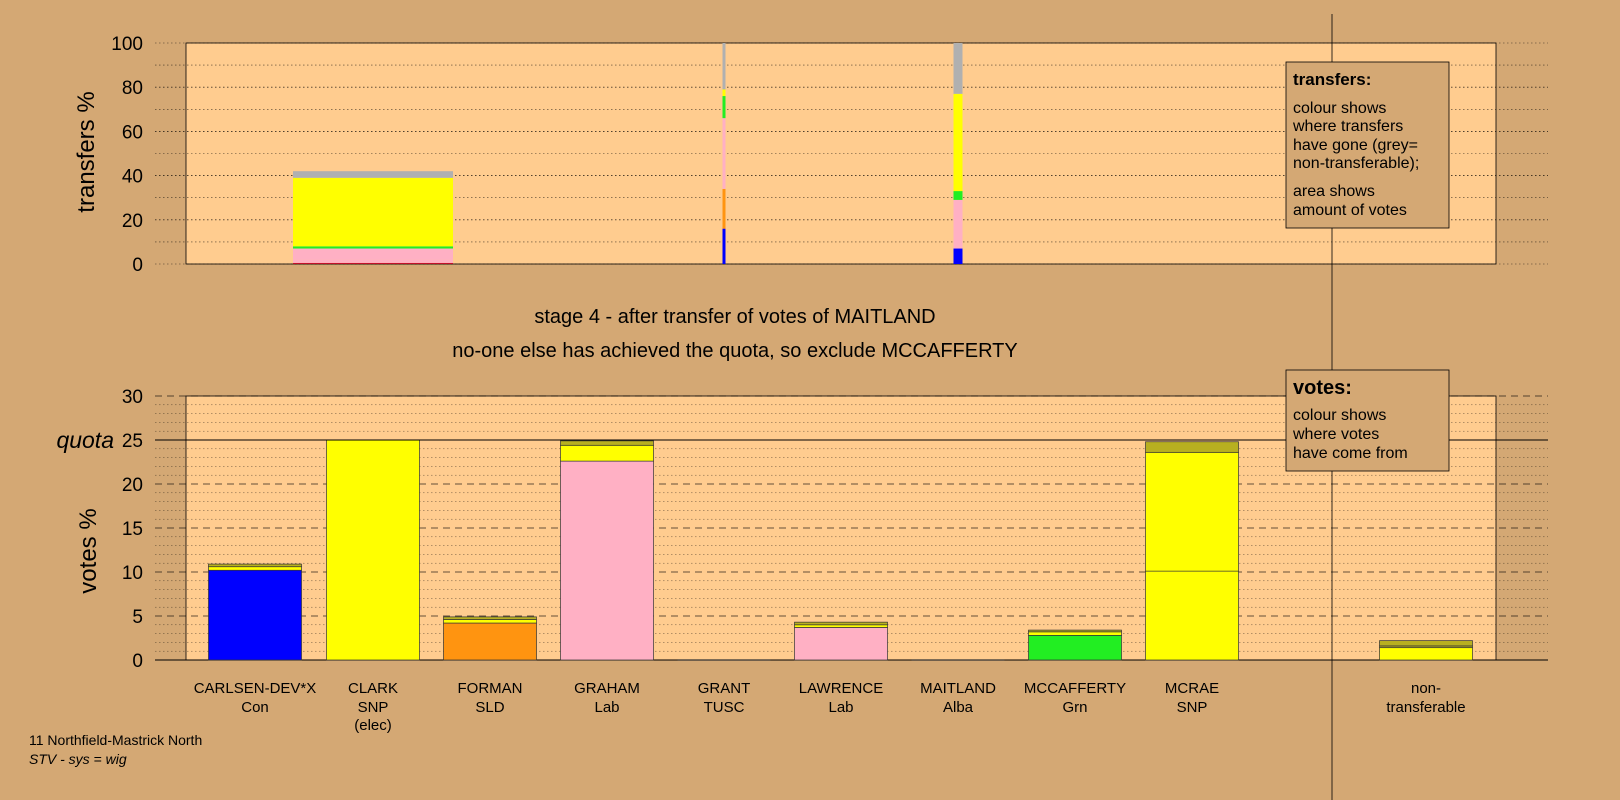 The height and width of the screenshot is (800, 1620). Describe the element at coordinates (137, 617) in the screenshot. I see `votes-y-tick-label: 5` at that location.